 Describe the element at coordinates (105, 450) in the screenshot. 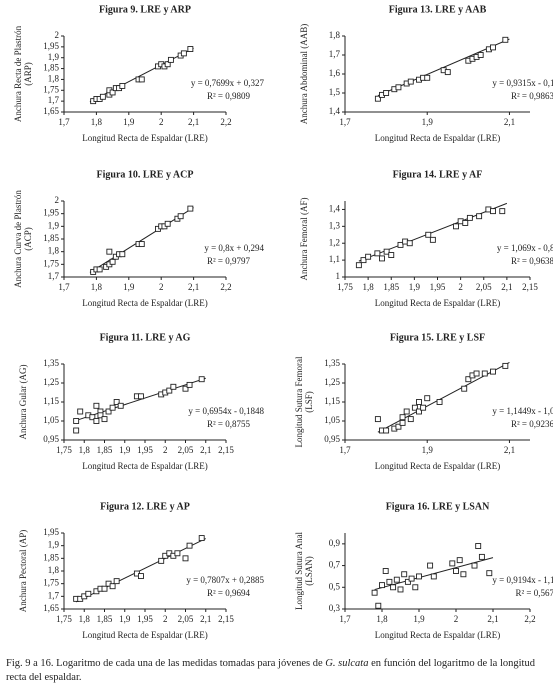

I see `x-tick-label: 1,85` at that location.